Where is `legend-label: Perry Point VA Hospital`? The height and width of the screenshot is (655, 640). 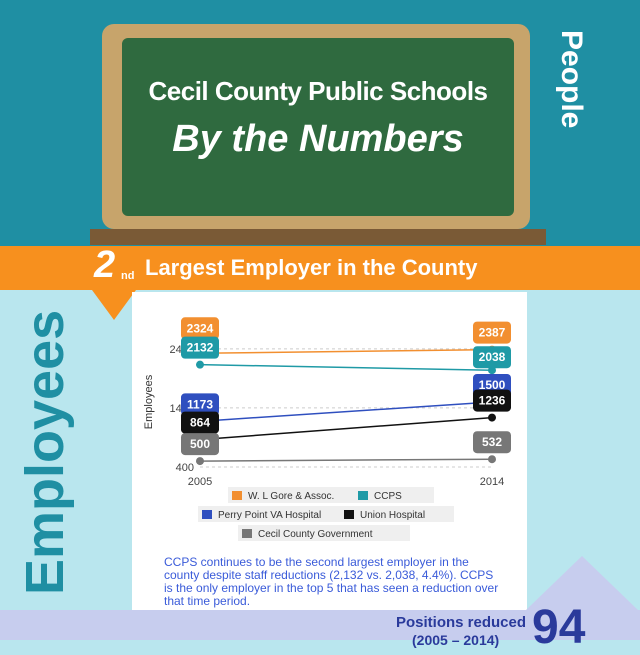
legend-label: Perry Point VA Hospital is located at coordinates (269, 515).